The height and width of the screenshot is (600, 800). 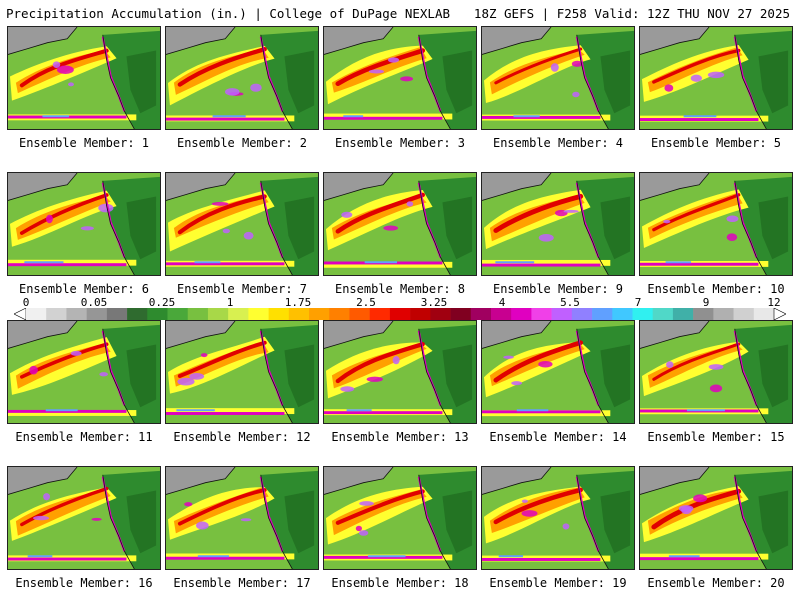 I want to click on colorbar-left-arrow, so click(x=20, y=314).